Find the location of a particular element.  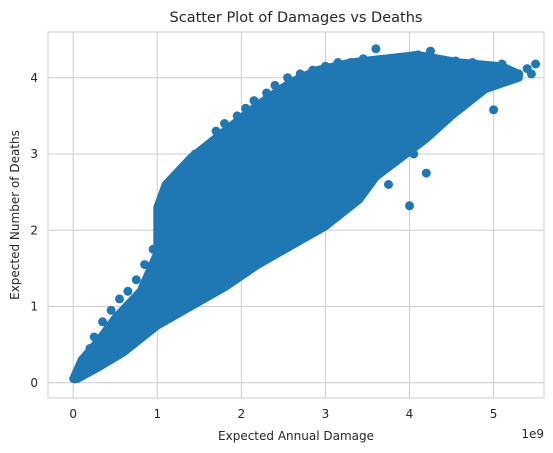

x-tick-label: 1 is located at coordinates (157, 414).